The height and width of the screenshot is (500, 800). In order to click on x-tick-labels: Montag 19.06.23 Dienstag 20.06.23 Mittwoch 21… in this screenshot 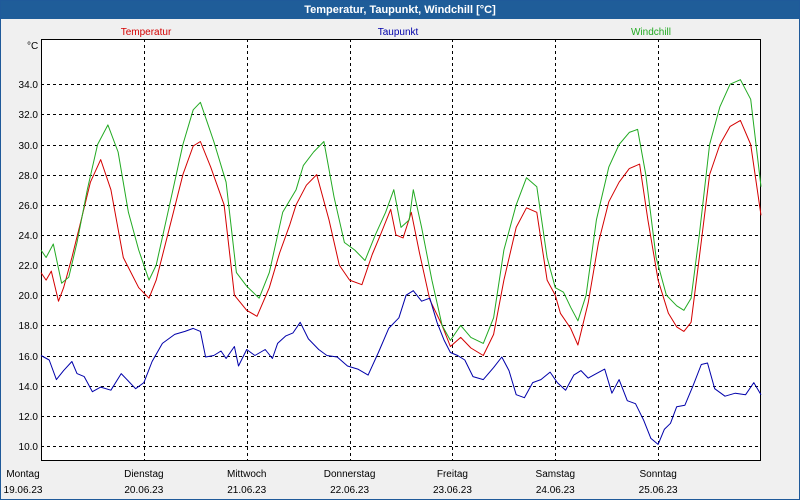, I will do `click(341, 482)`.